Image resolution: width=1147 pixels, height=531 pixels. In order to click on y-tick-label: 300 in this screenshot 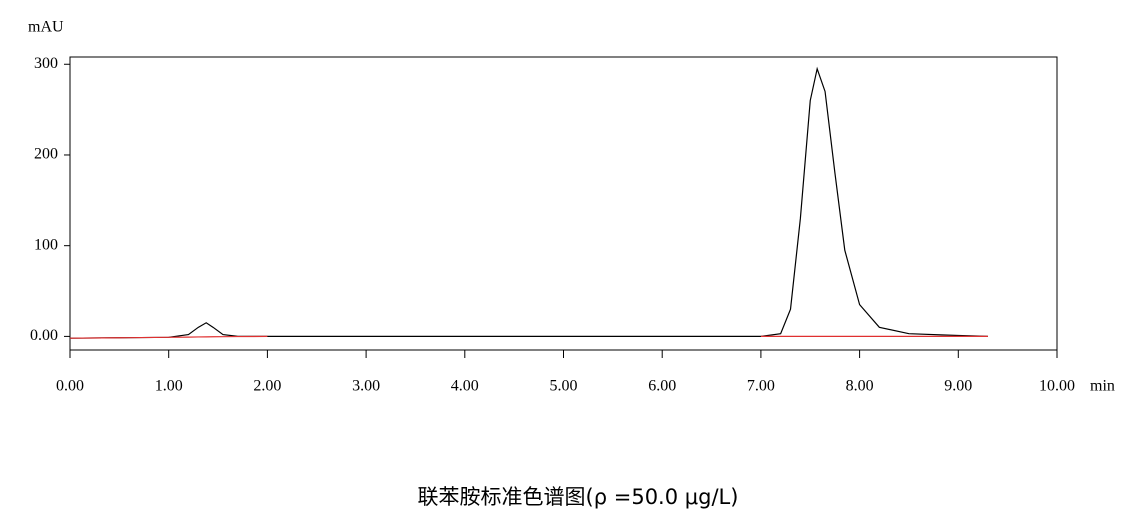, I will do `click(46, 63)`.